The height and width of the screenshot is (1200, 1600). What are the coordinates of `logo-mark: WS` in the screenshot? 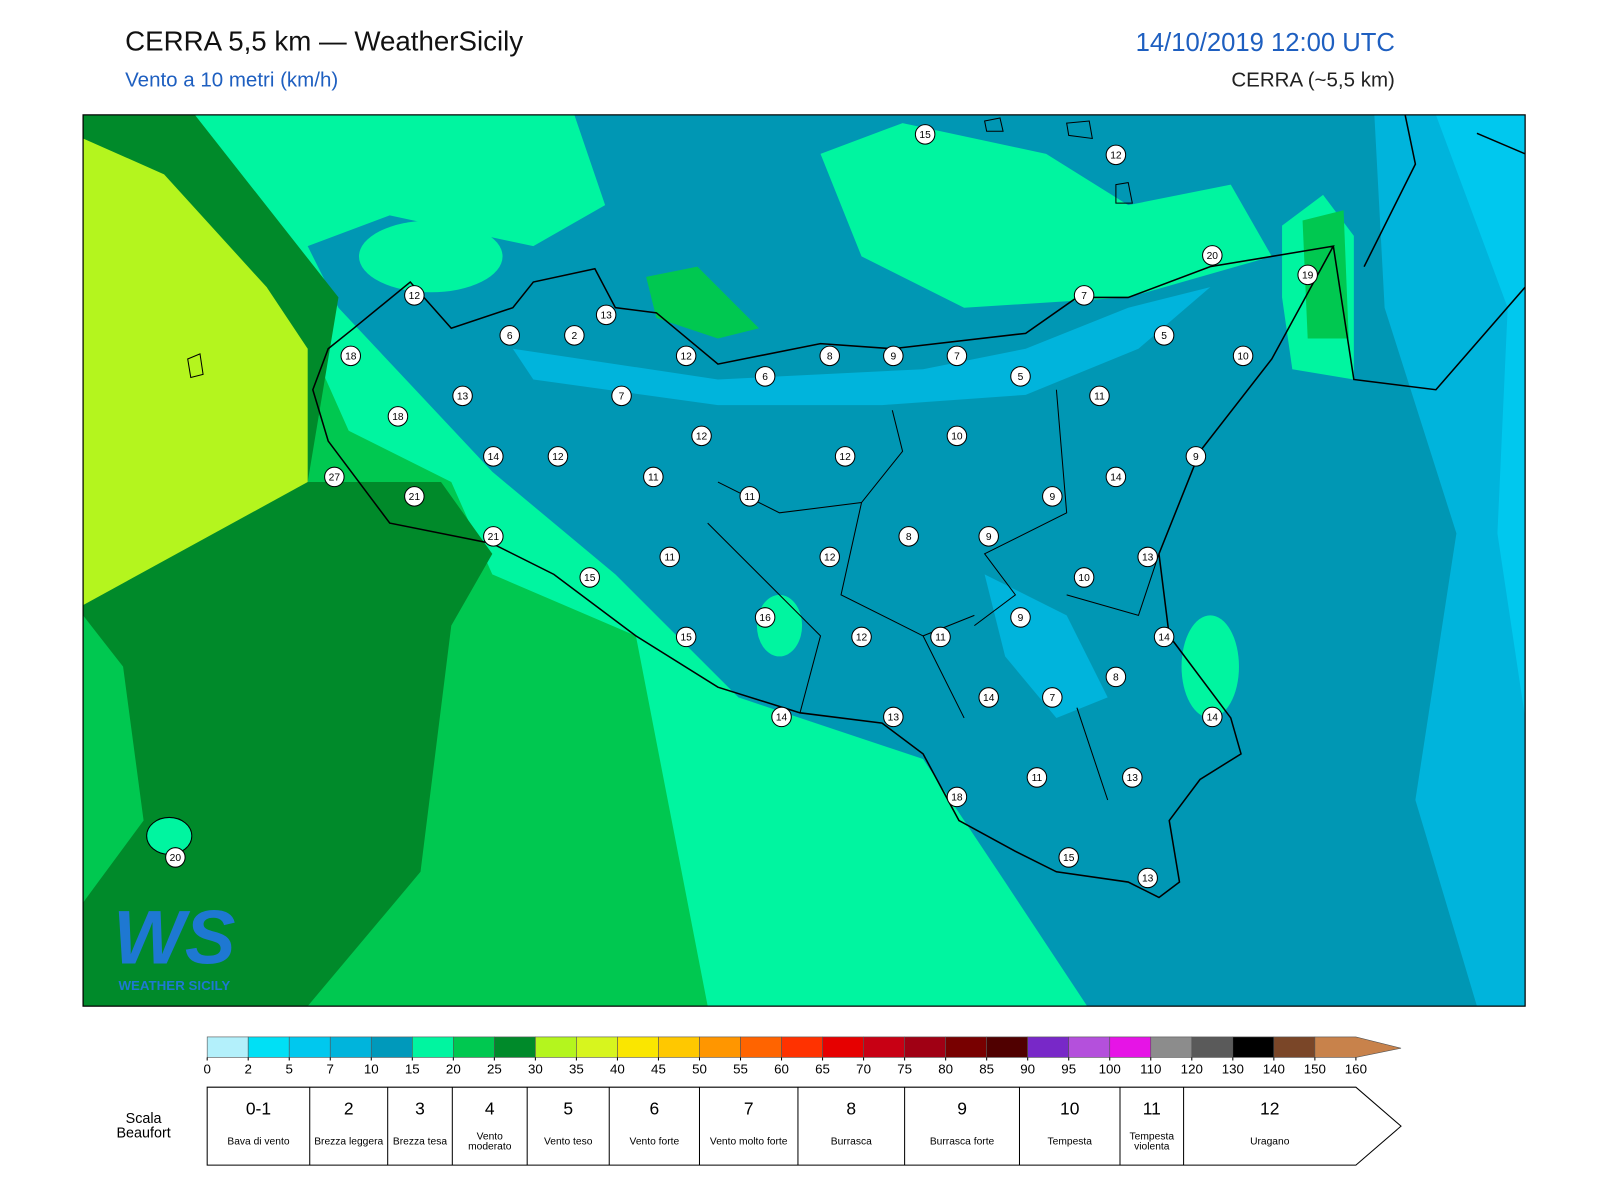 It's located at (174, 938).